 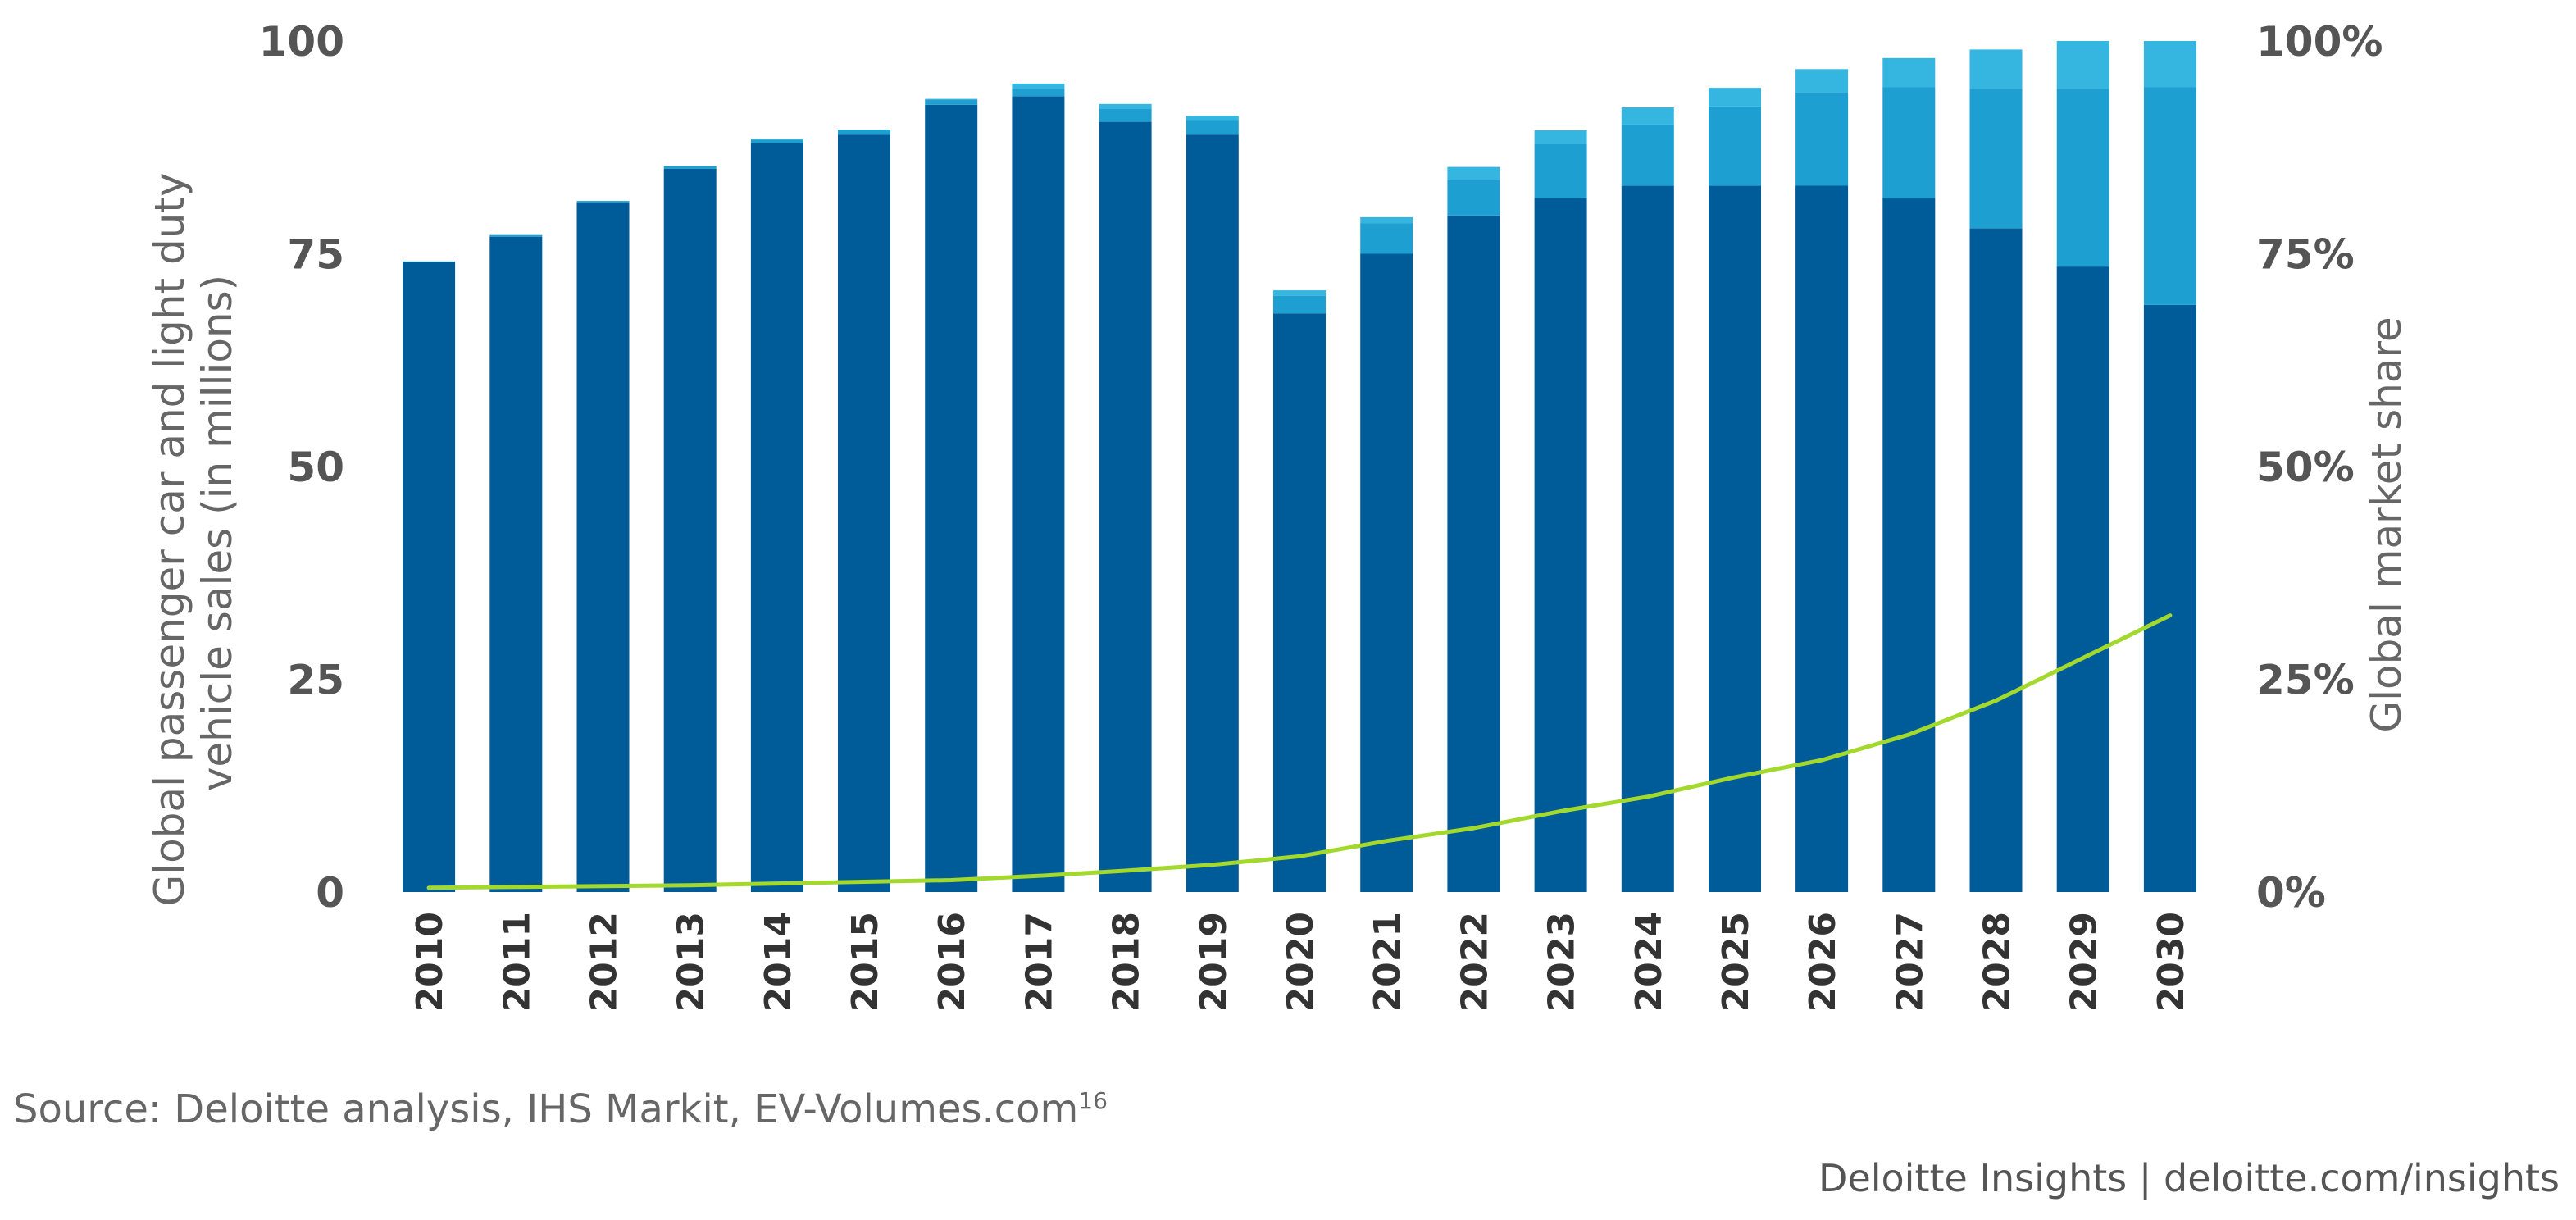 I want to click on x-tick-2017: 2017, so click(x=1039, y=962).